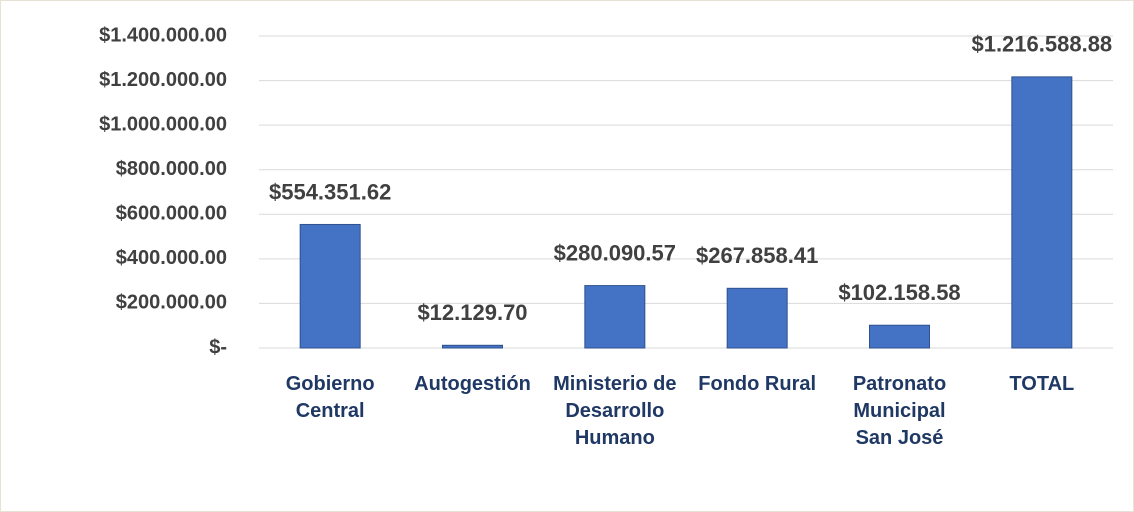 This screenshot has height=512, width=1134. What do you see at coordinates (757, 384) in the screenshot?
I see `x-tick-label: Fondo Rural` at bounding box center [757, 384].